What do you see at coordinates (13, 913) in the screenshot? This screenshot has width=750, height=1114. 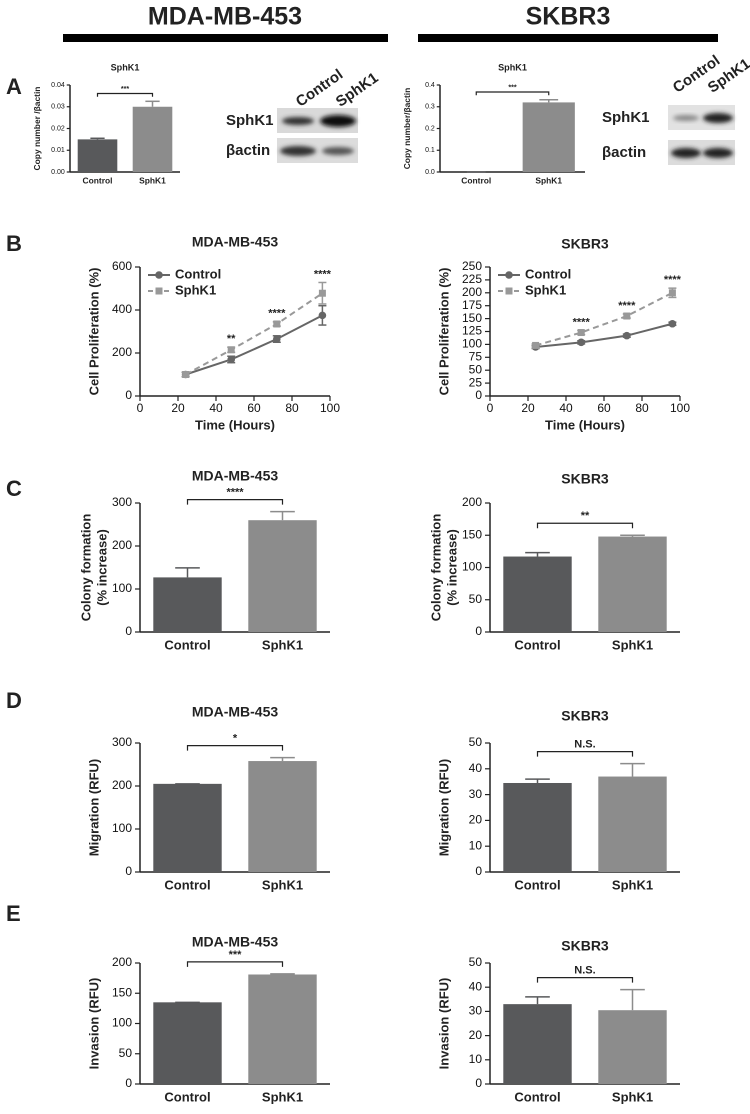 I see `panel-letter: E` at bounding box center [13, 913].